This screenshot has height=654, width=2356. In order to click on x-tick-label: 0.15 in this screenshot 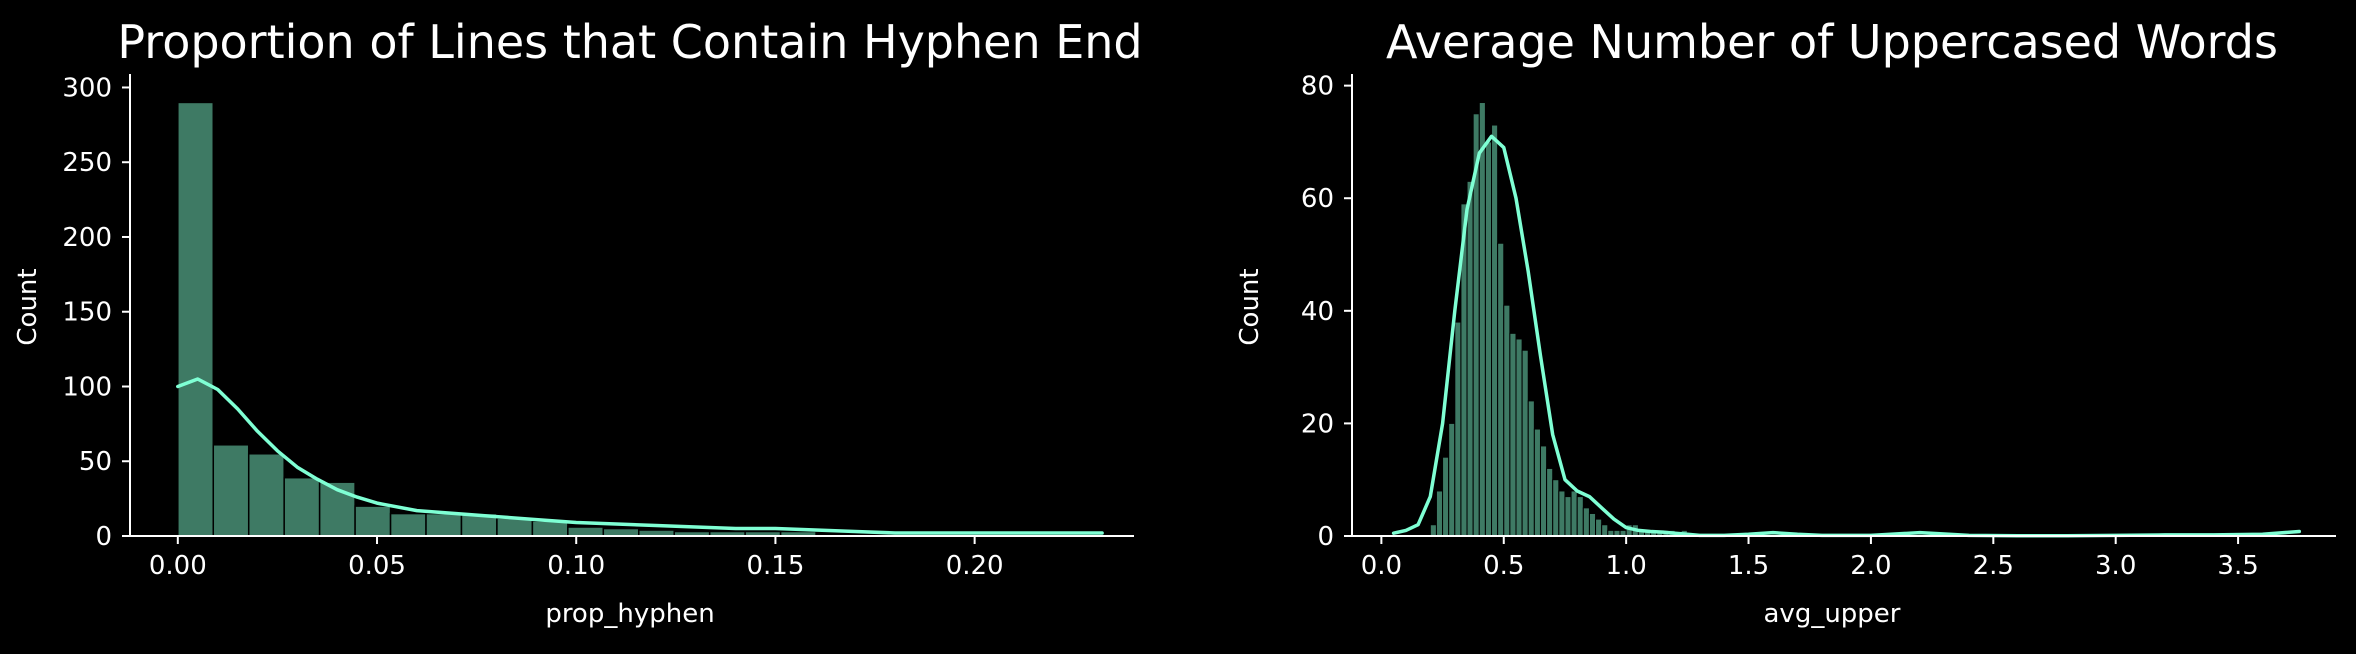, I will do `click(775, 566)`.